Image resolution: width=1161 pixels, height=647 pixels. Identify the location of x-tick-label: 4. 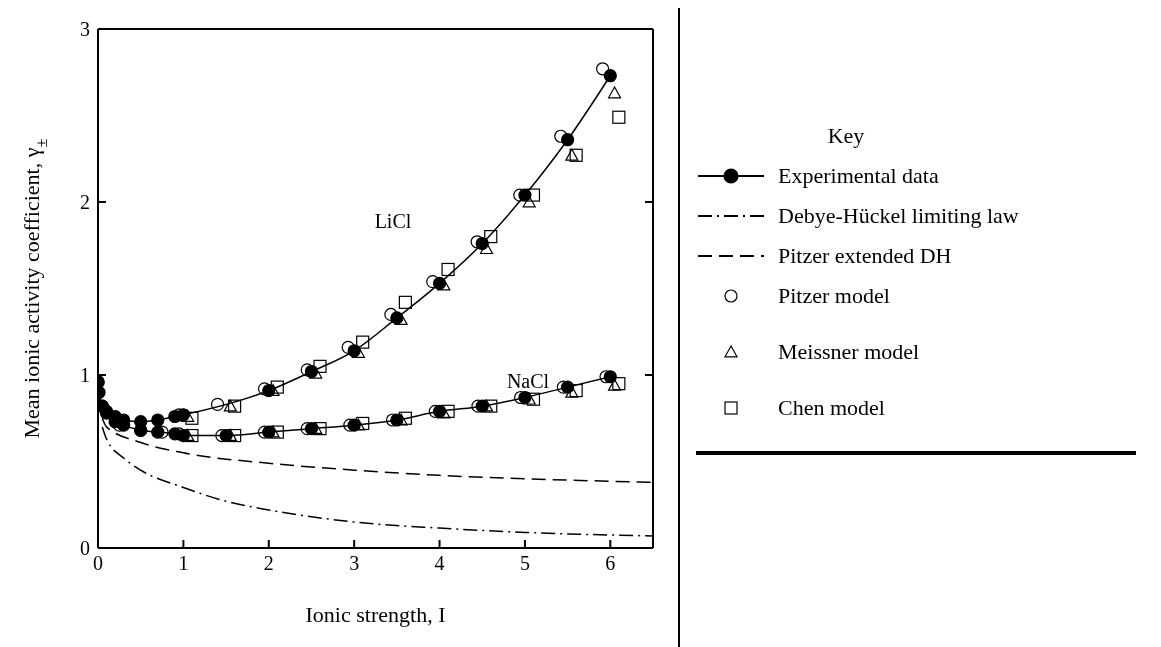
(439, 563).